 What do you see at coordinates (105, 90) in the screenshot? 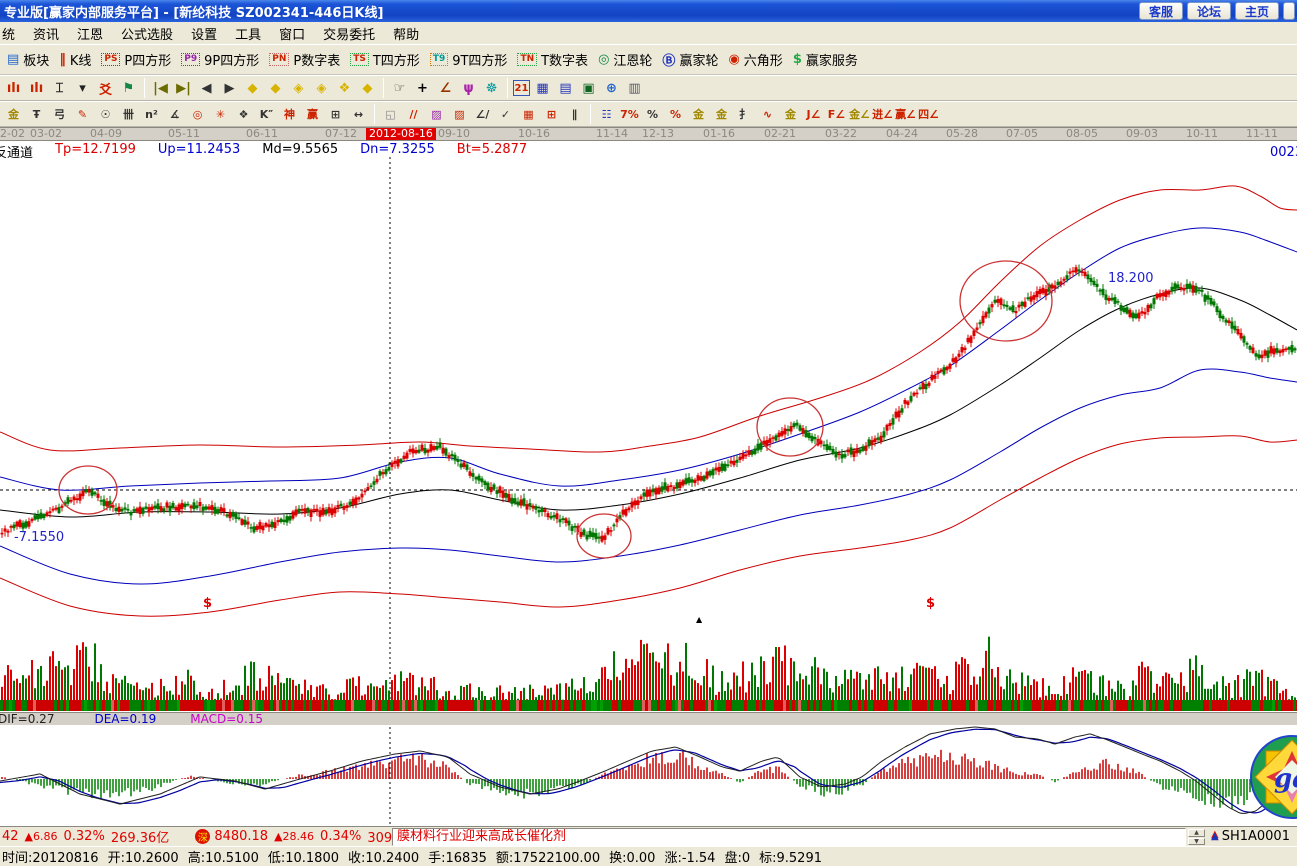
I see `pattern-tool-icon: 爻` at bounding box center [105, 90].